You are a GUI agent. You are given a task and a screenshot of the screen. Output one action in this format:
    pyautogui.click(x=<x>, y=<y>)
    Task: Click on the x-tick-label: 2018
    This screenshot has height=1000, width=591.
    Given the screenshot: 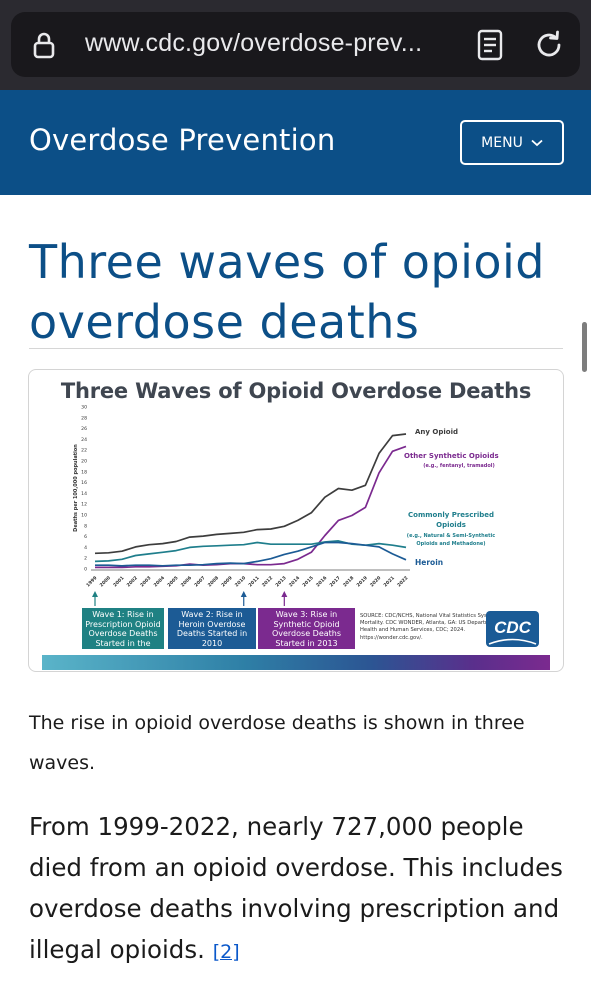 What is the action you would take?
    pyautogui.click(x=348, y=581)
    